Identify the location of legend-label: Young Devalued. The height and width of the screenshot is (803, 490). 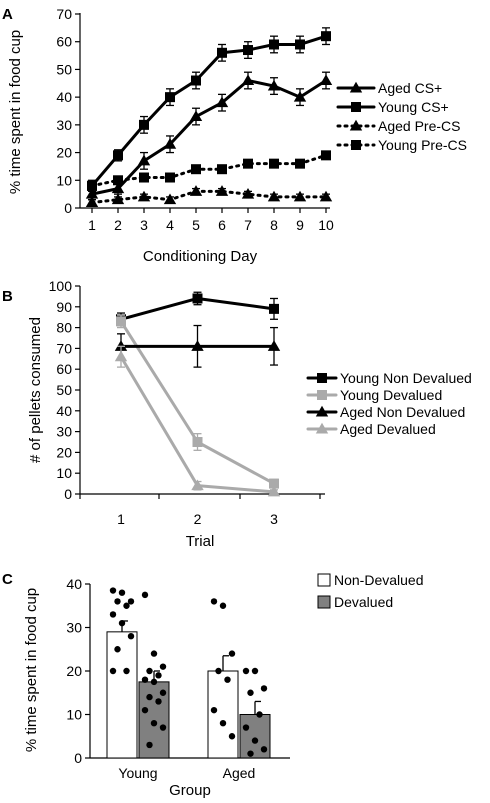
(391, 395).